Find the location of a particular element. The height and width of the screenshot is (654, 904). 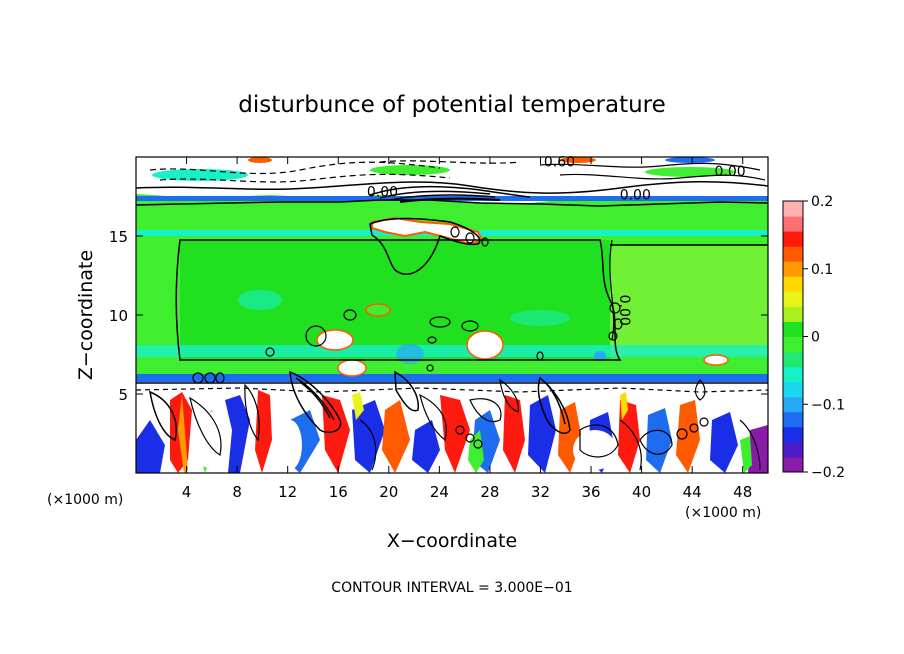

field-right-lightgreen is located at coordinates (689, 300).